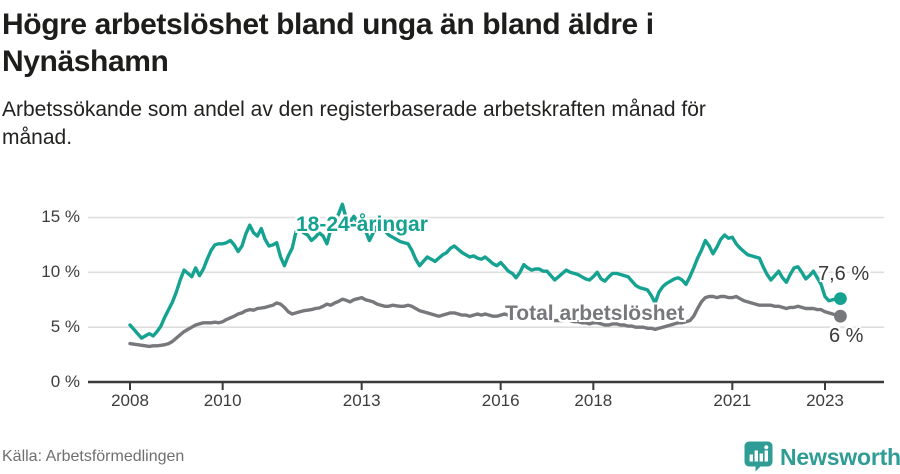  I want to click on chart-subtitle-line-2: månad., so click(37, 137).